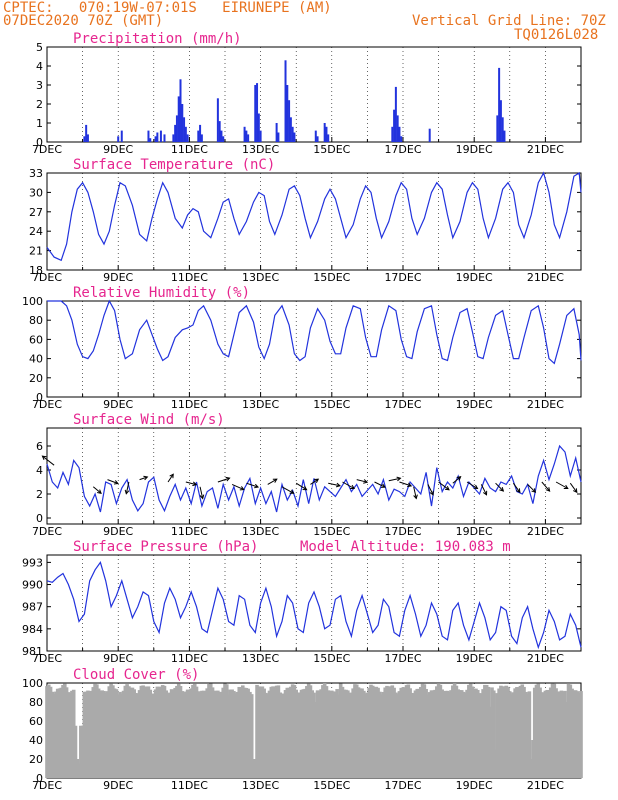 The height and width of the screenshot is (800, 618). I want to click on x-tick-label: 11DEC, so click(189, 658).